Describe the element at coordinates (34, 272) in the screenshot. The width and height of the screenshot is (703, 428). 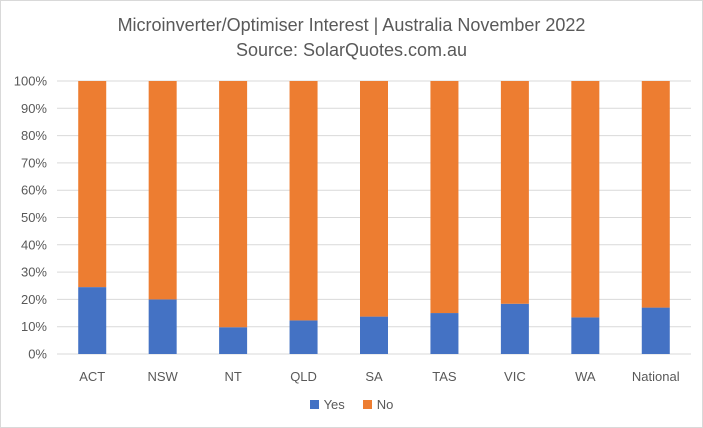
I see `y-tick-label: 30%` at that location.